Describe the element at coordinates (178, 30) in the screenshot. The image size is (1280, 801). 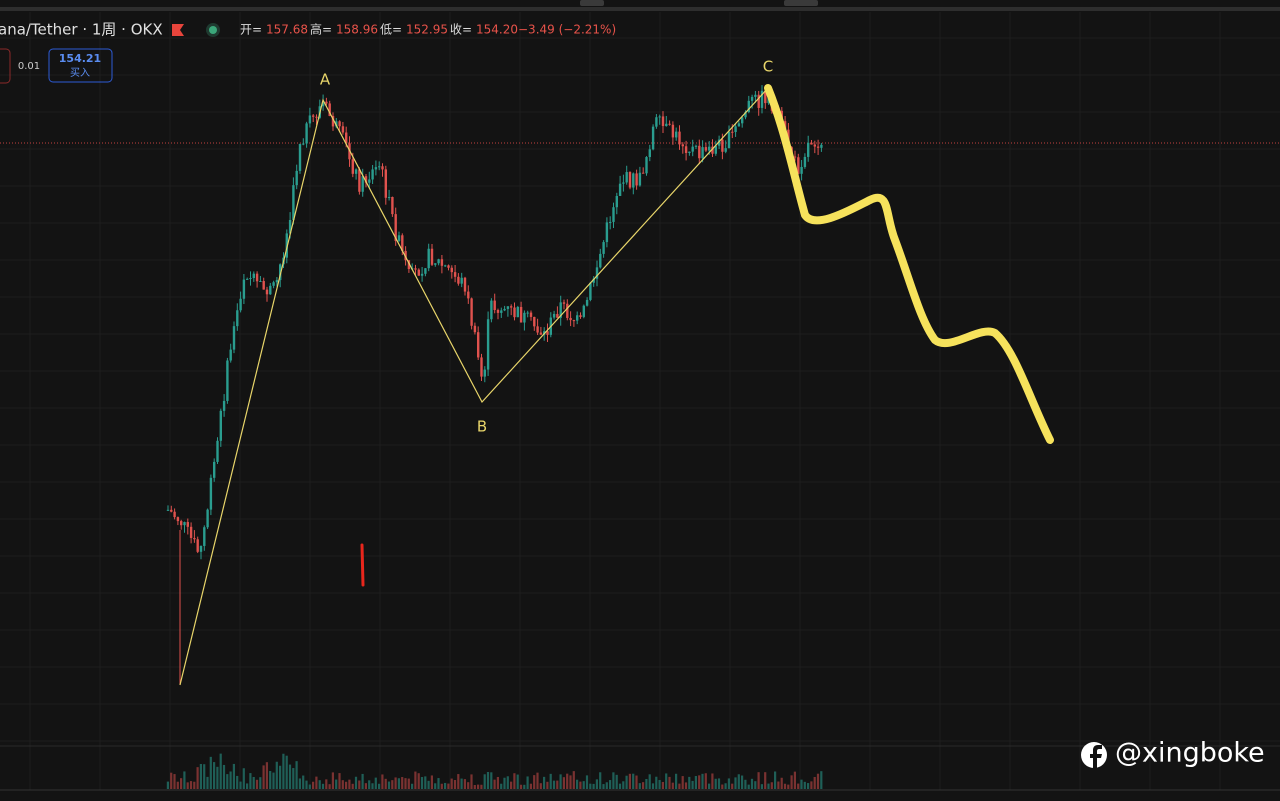
I see `flag-icon` at that location.